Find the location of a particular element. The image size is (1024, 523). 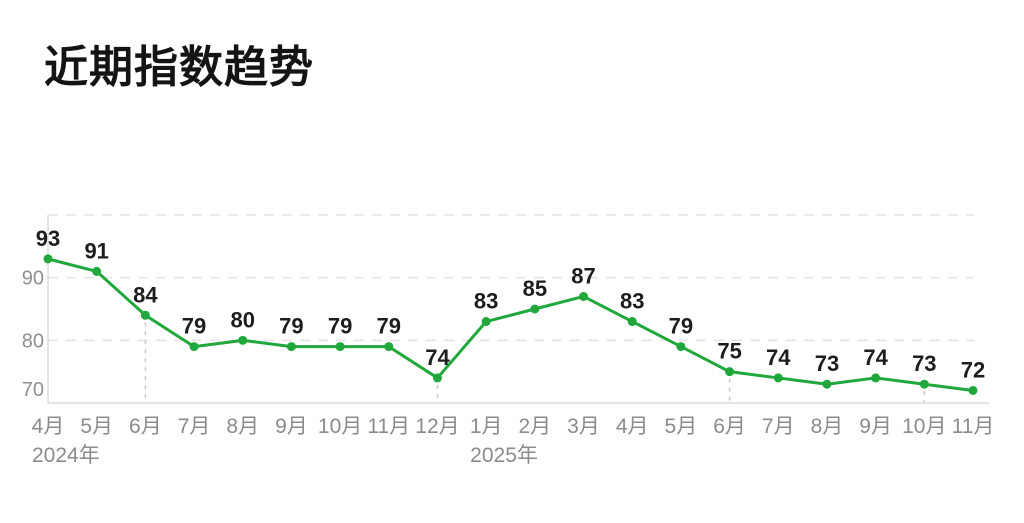

y-tick-label: 90 is located at coordinates (33, 279).